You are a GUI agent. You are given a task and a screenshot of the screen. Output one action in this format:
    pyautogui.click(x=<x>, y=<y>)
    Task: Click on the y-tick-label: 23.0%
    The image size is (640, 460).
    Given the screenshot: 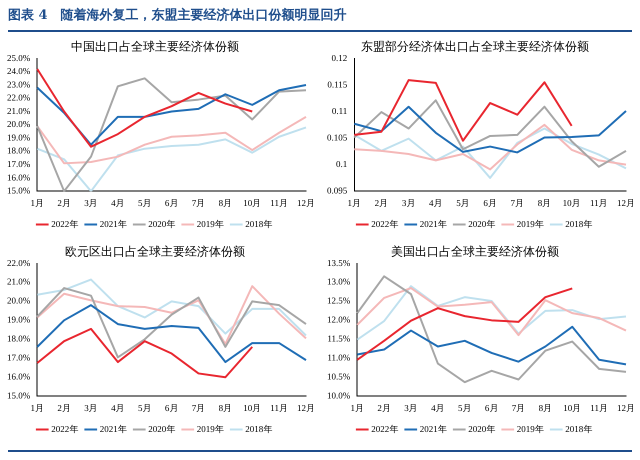 What is the action you would take?
    pyautogui.click(x=18, y=84)
    